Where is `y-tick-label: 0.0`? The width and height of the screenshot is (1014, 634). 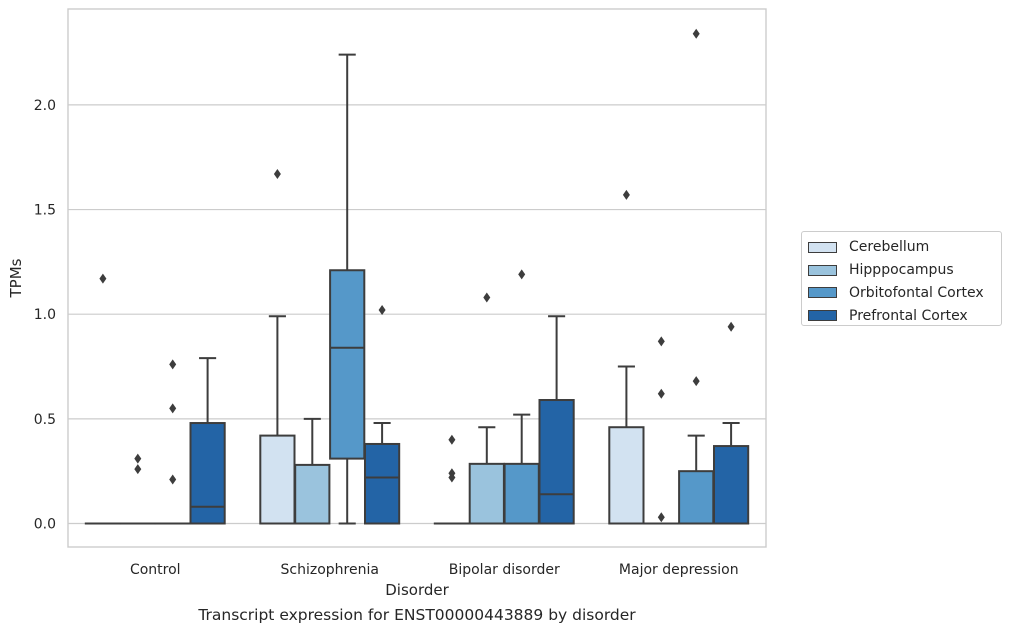 y-tick-label: 0.0 is located at coordinates (45, 525).